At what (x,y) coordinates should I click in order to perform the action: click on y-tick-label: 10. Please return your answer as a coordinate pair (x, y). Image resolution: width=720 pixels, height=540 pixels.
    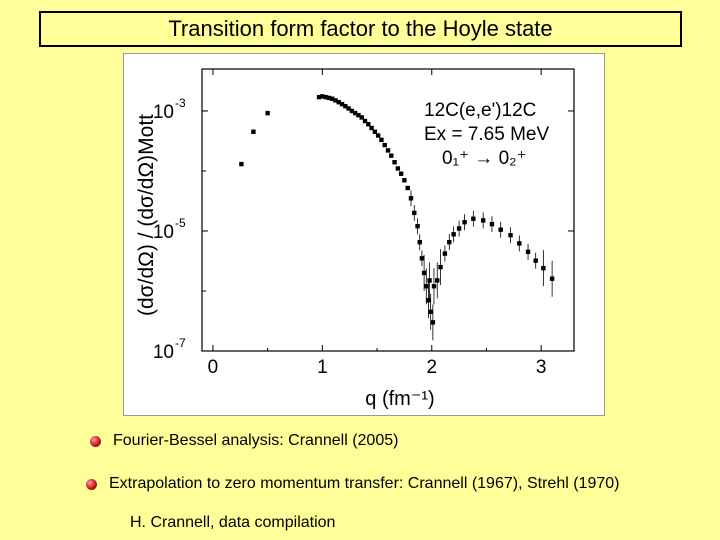
    Looking at the image, I should click on (163, 232).